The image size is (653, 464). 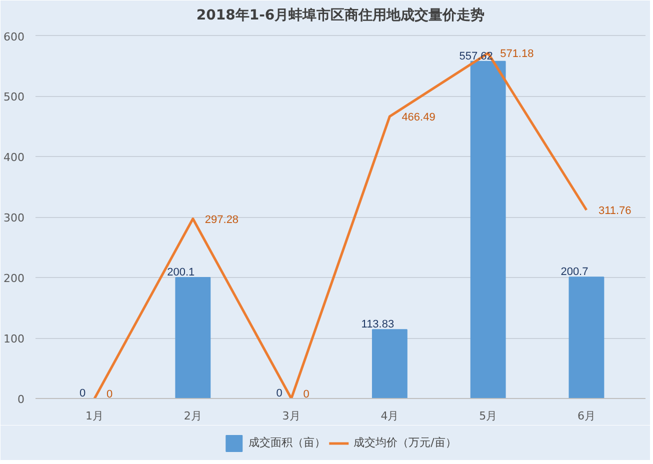 I want to click on y-tick-label: 100, so click(x=14, y=339).